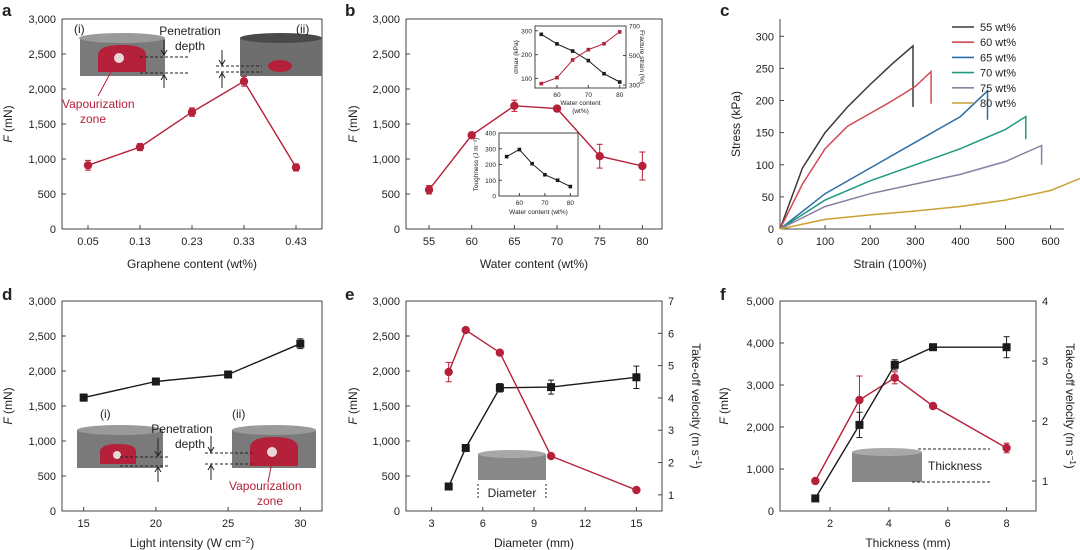  Describe the element at coordinates (499, 387) in the screenshot. I see `data-point-F` at that location.